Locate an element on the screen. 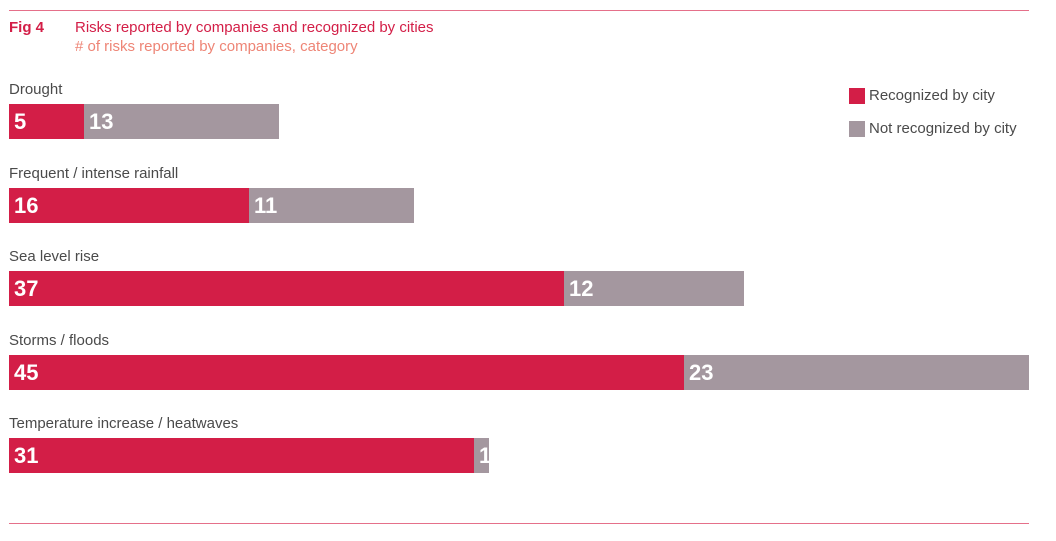 This screenshot has width=1056, height=541. bar-segment-recognized: 31 is located at coordinates (241, 455).